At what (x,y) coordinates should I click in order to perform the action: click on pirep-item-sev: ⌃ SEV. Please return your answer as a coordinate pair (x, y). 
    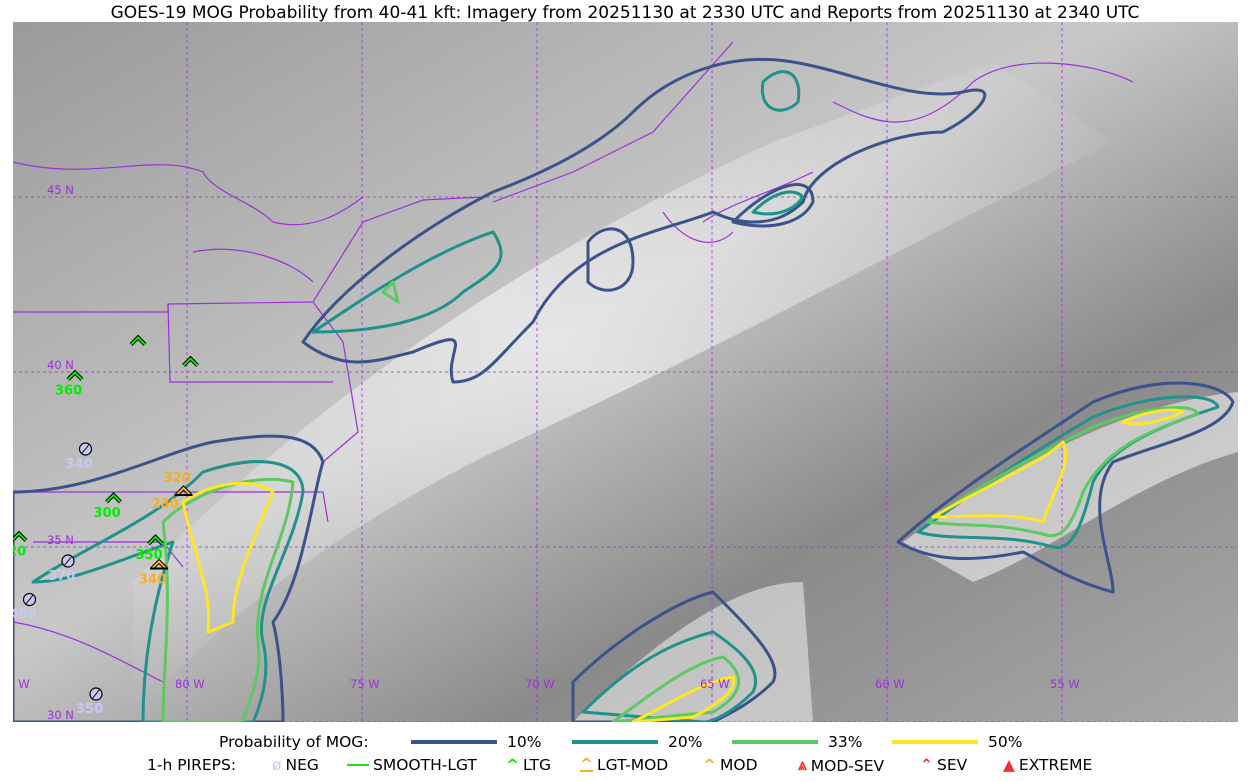
    Looking at the image, I should click on (944, 765).